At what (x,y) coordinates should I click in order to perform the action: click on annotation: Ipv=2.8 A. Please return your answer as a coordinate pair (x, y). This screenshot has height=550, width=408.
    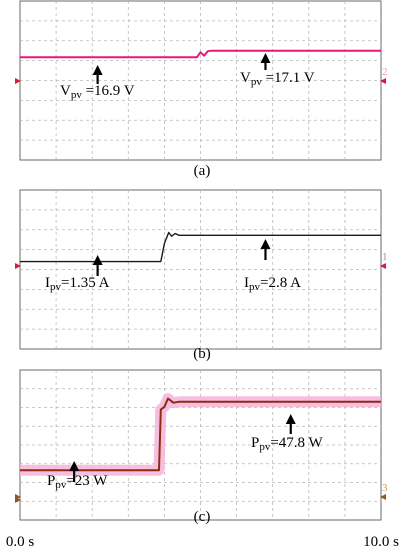
    Looking at the image, I should click on (272, 266).